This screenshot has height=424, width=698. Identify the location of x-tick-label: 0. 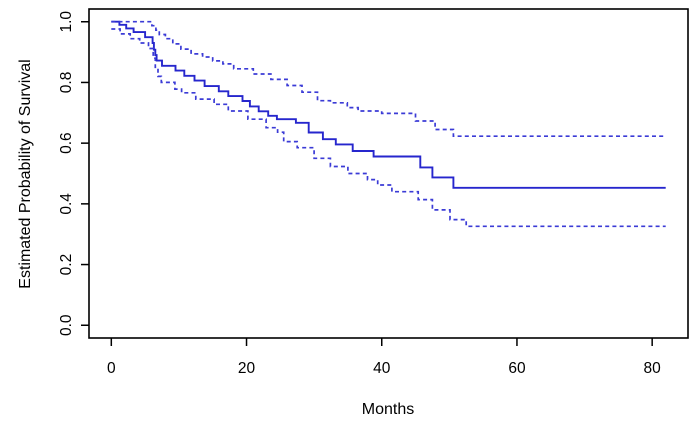
(111, 368).